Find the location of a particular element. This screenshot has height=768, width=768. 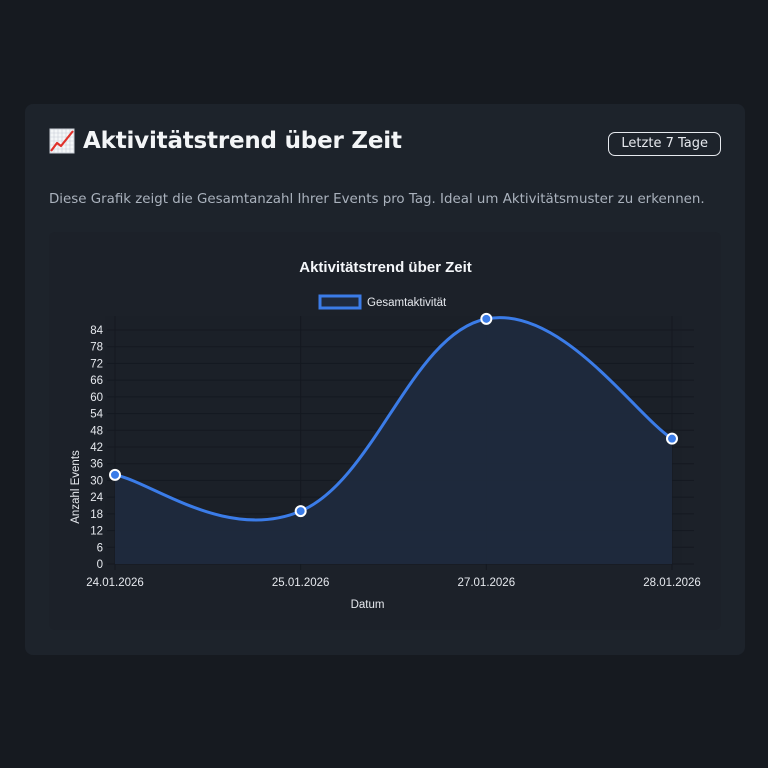

card-title: Aktivitätstrend über Zeit is located at coordinates (225, 141).